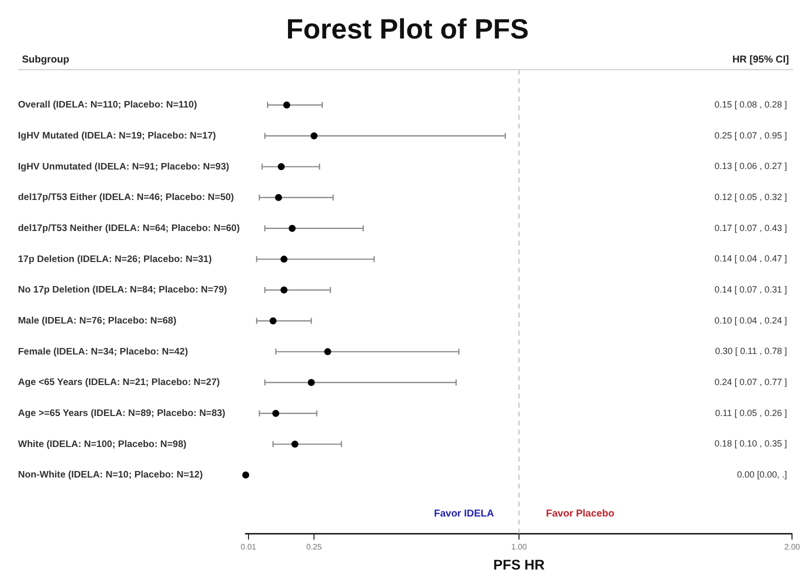 The height and width of the screenshot is (580, 803). I want to click on x-tick-label: 0.25, so click(314, 547).